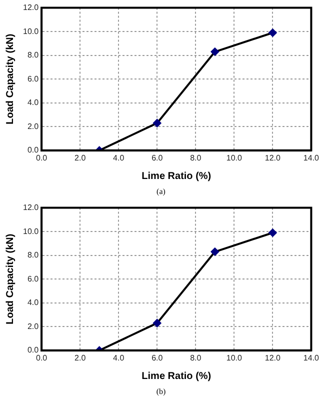 The width and height of the screenshot is (322, 403). What do you see at coordinates (161, 392) in the screenshot?
I see `text: (b)` at bounding box center [161, 392].